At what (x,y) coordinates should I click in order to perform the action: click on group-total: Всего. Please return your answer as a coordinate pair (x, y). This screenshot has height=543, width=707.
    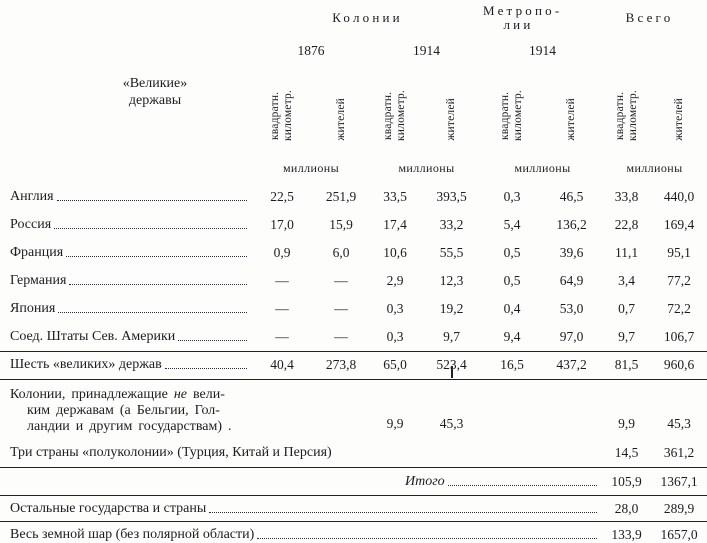
    Looking at the image, I should click on (649, 17).